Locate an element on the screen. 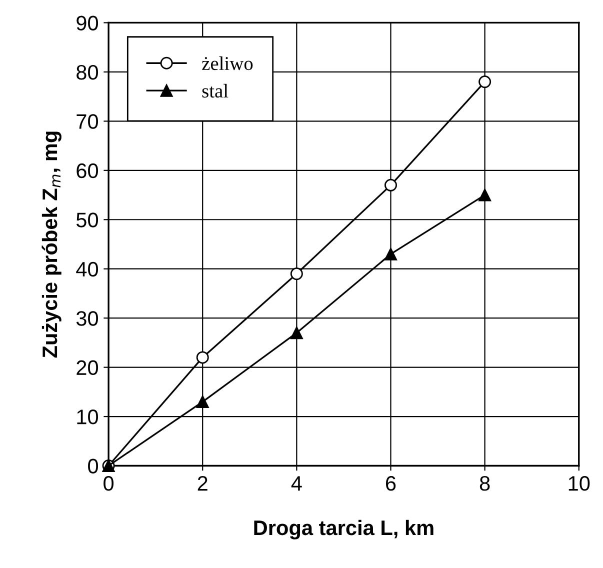  x-tick-label: 2 is located at coordinates (203, 483).